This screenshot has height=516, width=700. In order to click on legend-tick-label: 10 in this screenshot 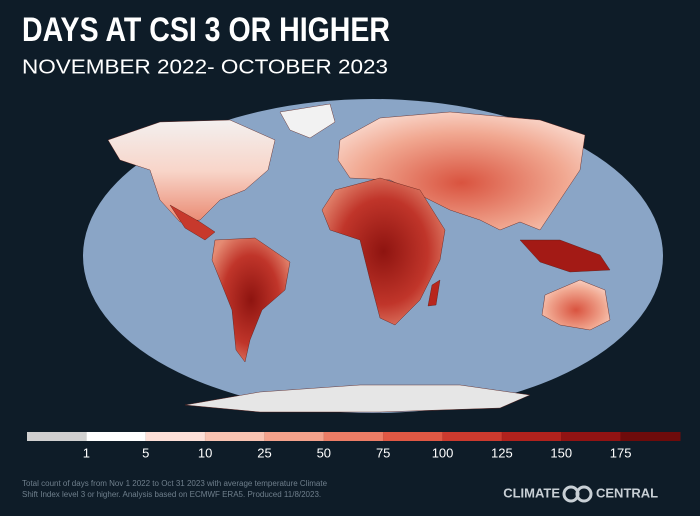, I will do `click(205, 452)`.